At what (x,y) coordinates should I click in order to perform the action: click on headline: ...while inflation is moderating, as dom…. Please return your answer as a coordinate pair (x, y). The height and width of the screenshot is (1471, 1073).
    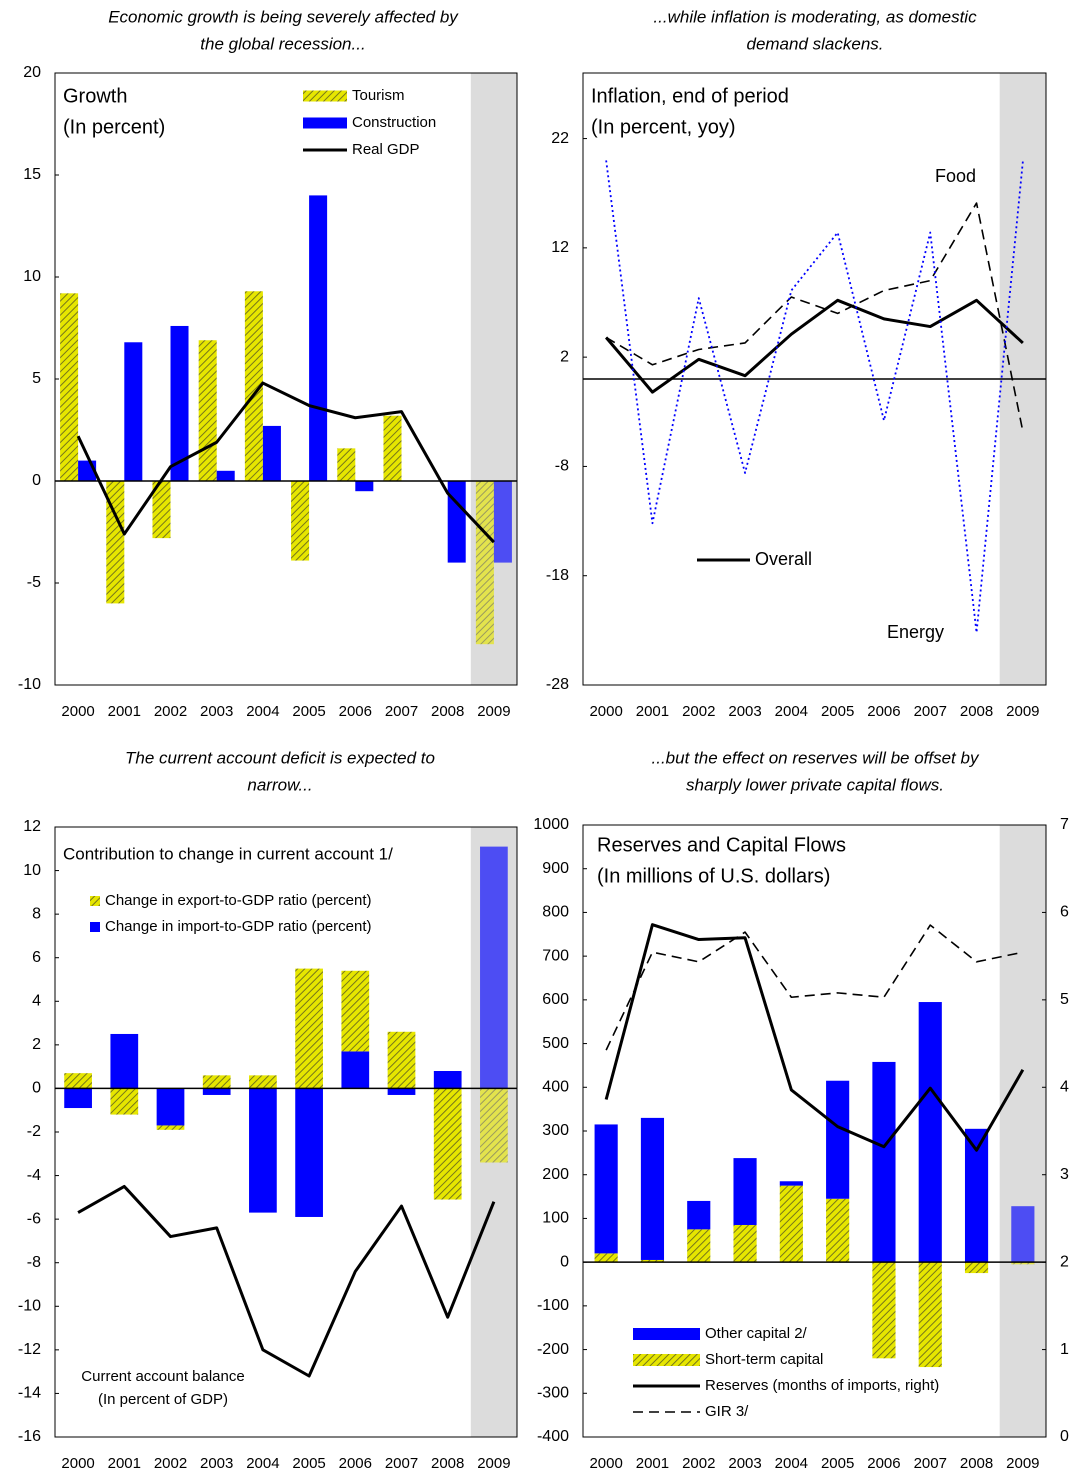
    Looking at the image, I should click on (815, 16).